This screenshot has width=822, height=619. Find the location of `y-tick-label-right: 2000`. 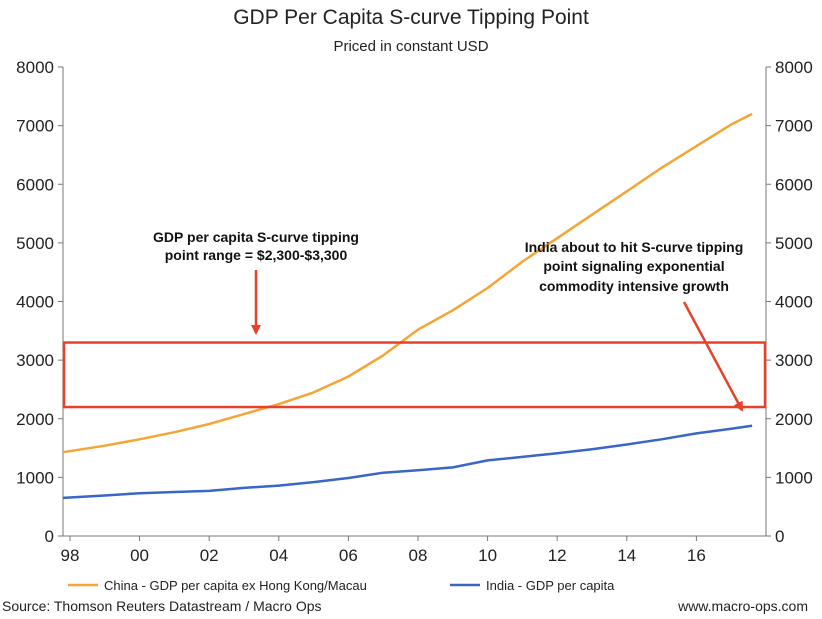

y-tick-label-right: 2000 is located at coordinates (794, 419).